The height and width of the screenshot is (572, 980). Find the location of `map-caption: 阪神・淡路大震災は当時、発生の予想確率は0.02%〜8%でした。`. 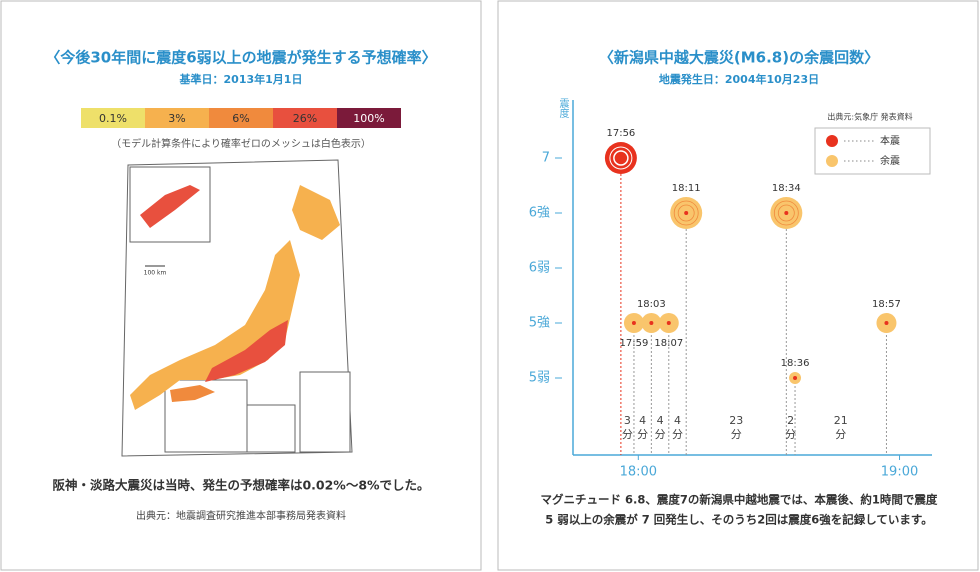

map-caption: 阪神・淡路大震災は当時、発生の予想確率は0.02%〜8%でした。 is located at coordinates (240, 485).